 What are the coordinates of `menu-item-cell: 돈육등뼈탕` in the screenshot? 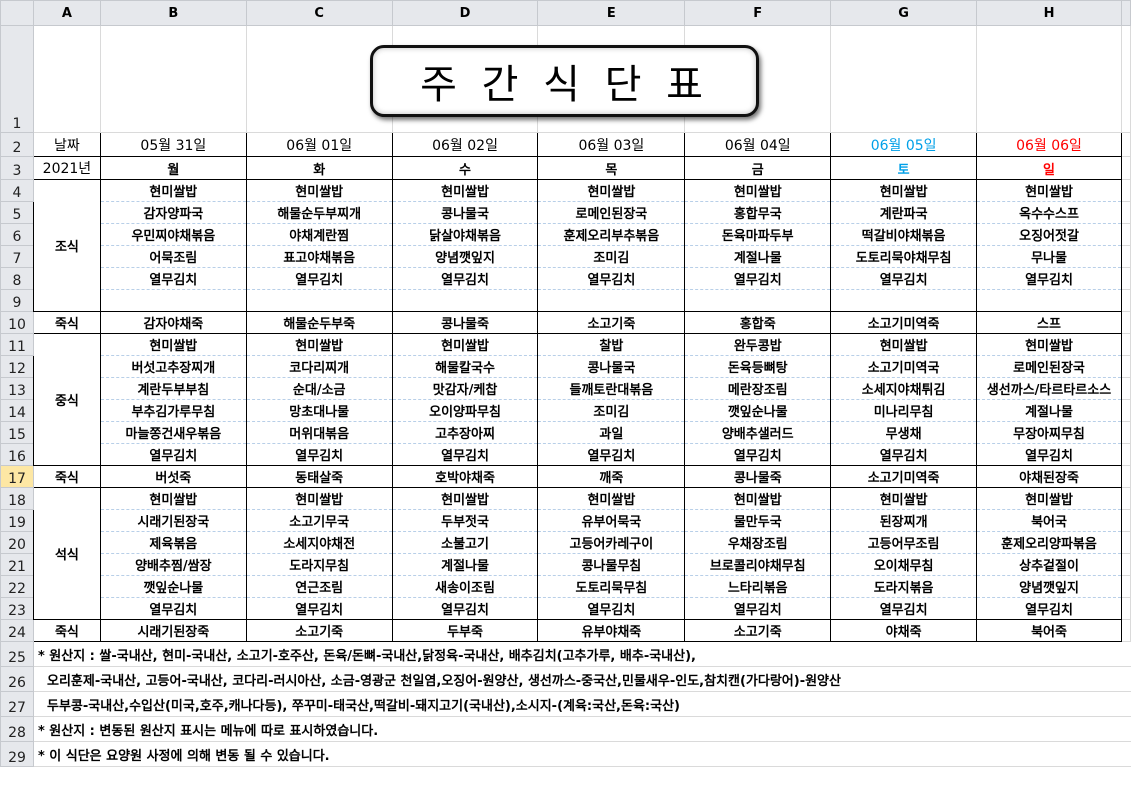 It's located at (758, 366).